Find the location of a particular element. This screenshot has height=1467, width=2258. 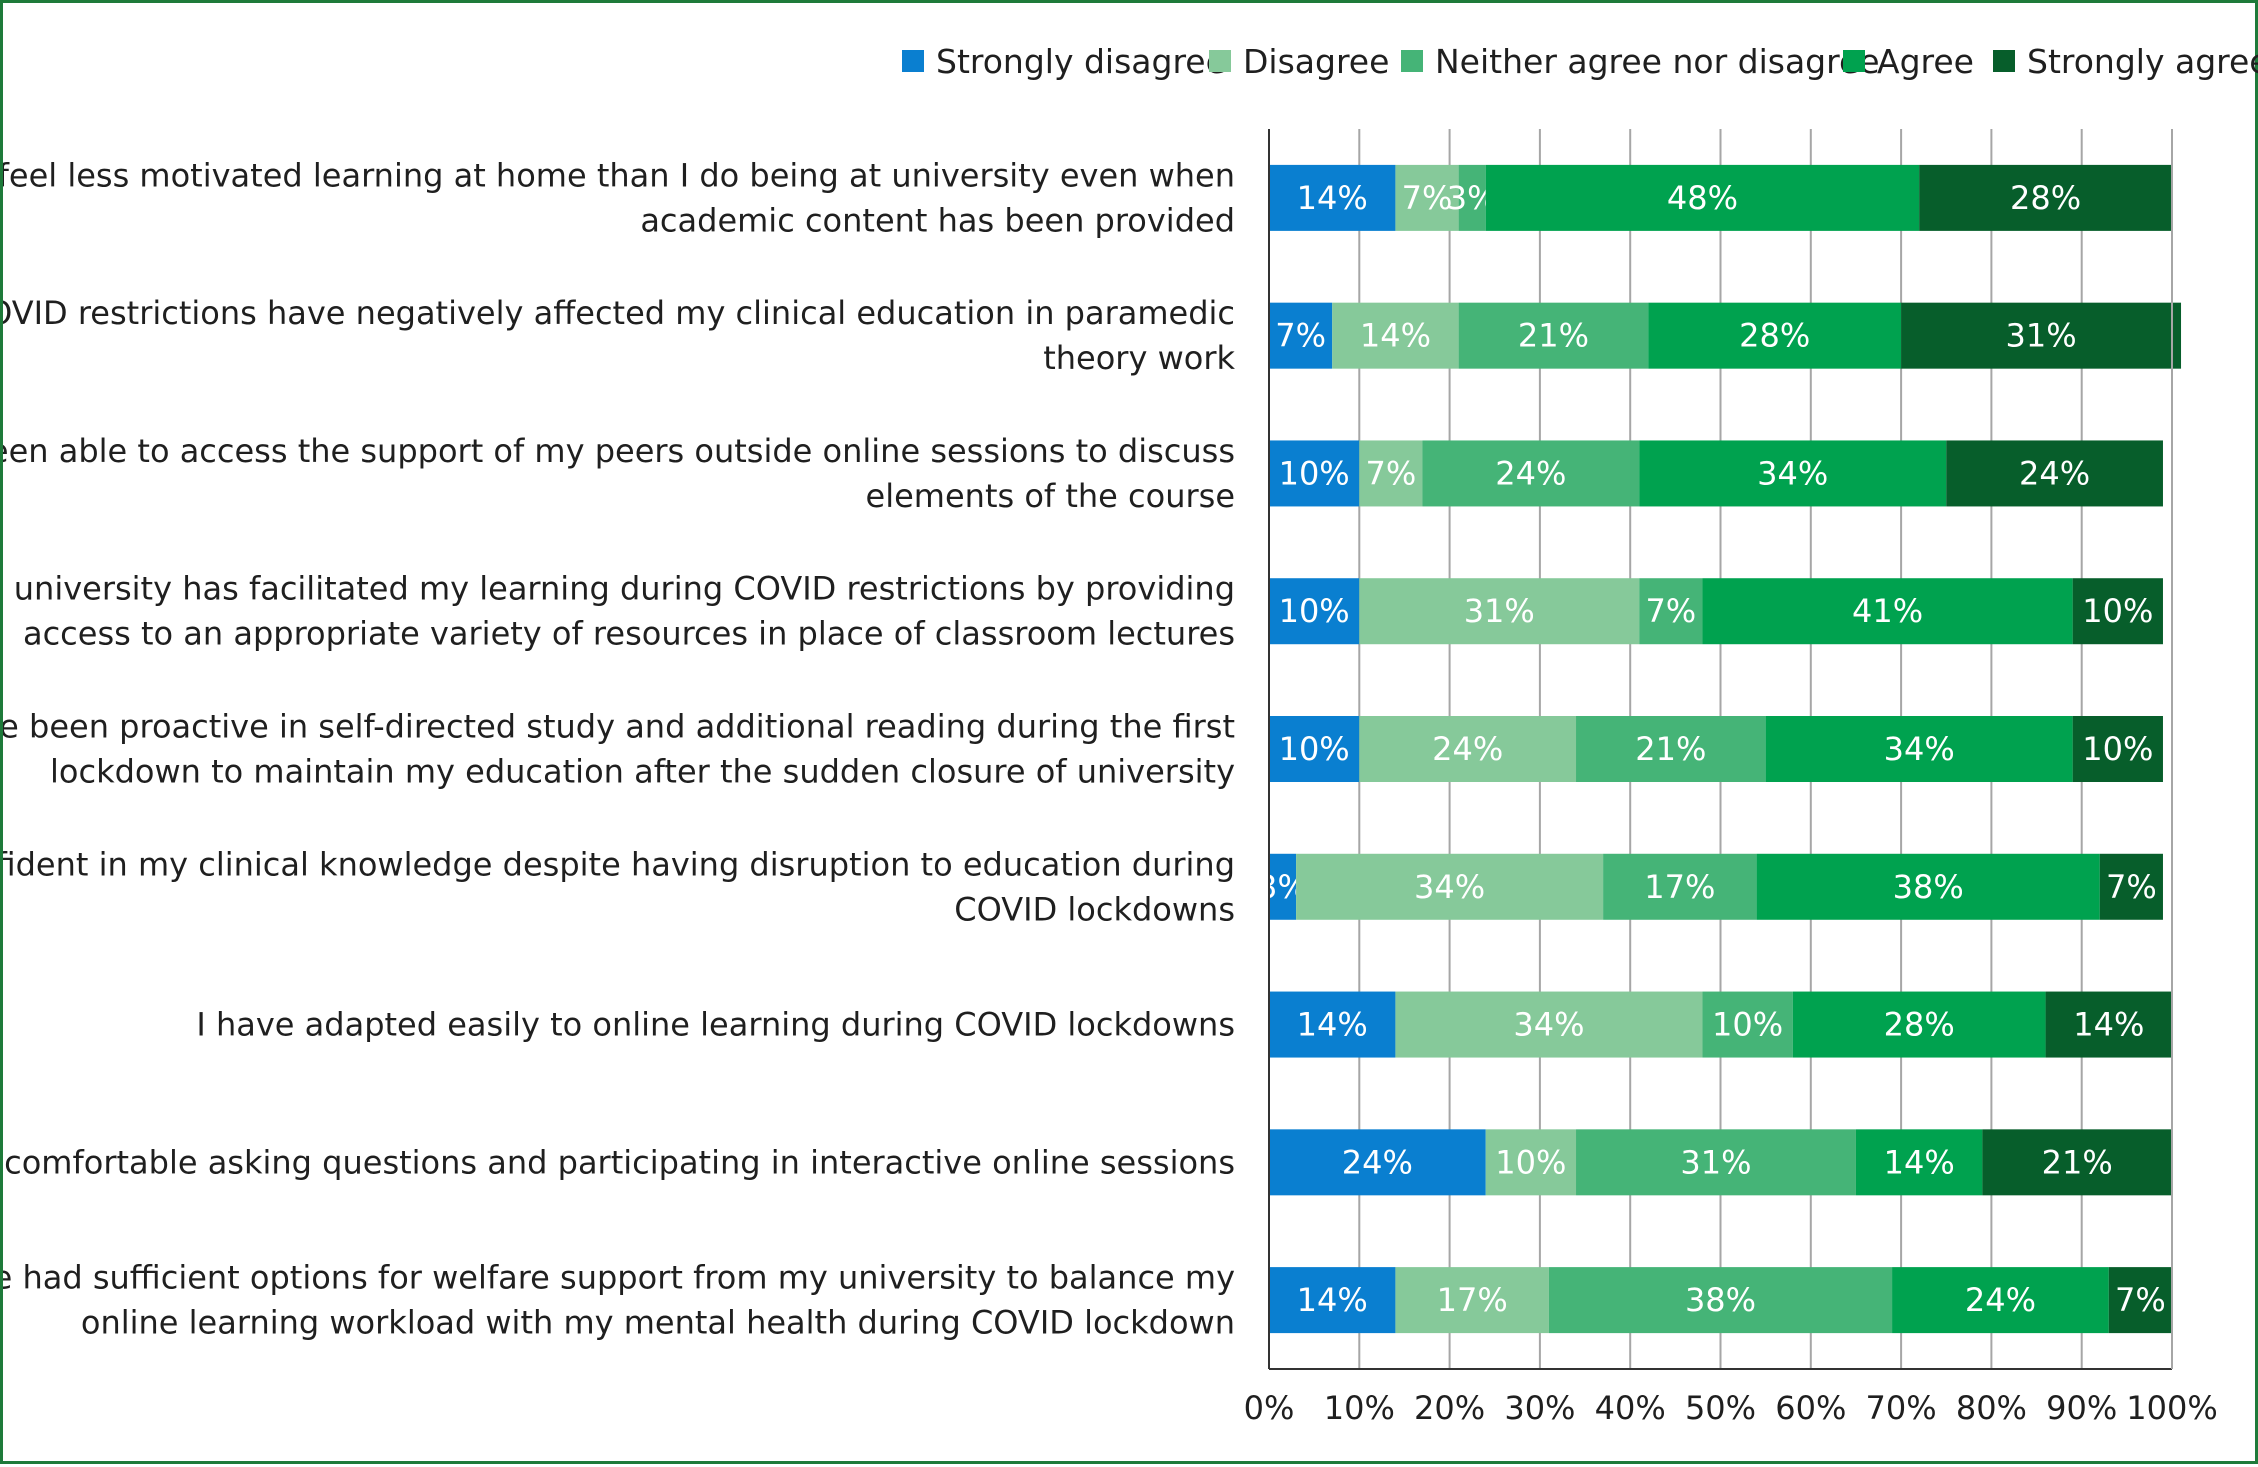

data-label: 48% is located at coordinates (1702, 198).